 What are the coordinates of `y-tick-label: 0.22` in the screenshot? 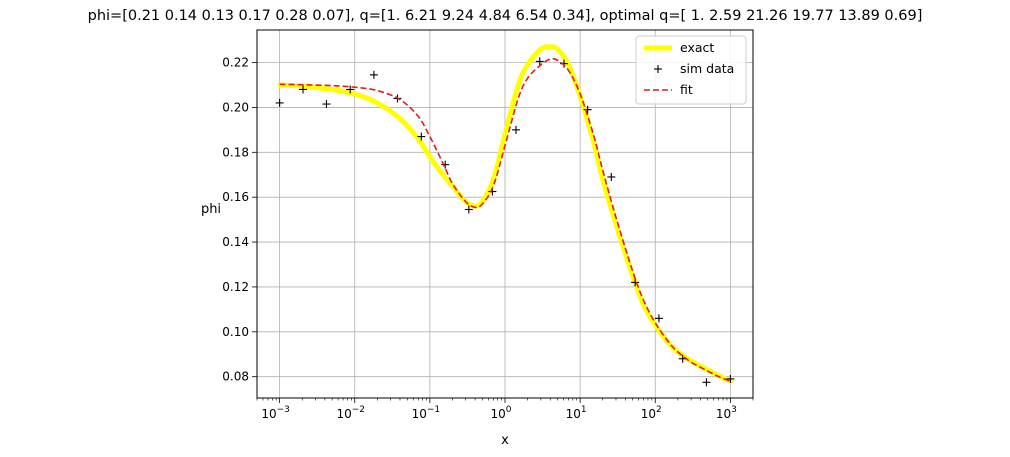 It's located at (235, 63).